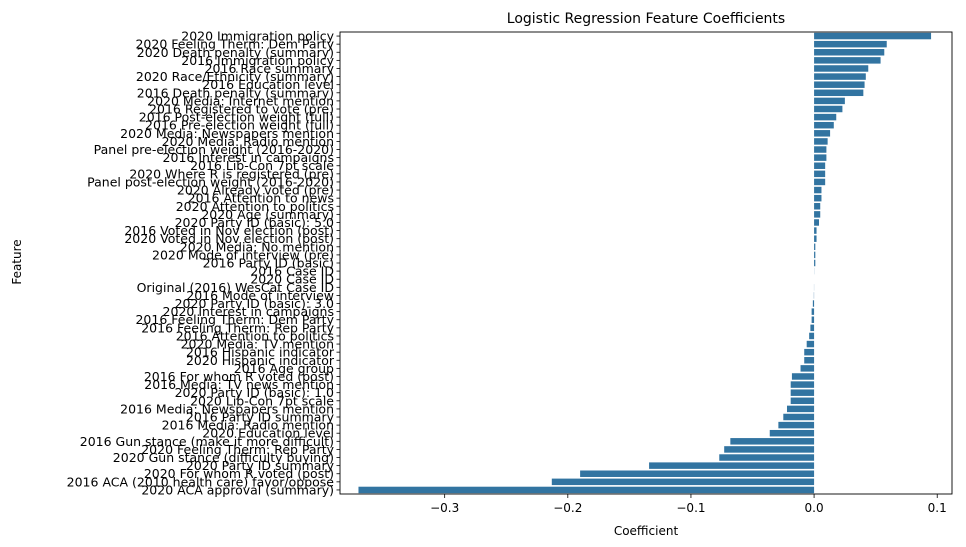 The image size is (966, 547). What do you see at coordinates (243, 254) in the screenshot?
I see `y-tick-label: 2020 Mode of interview (pre)` at bounding box center [243, 254].